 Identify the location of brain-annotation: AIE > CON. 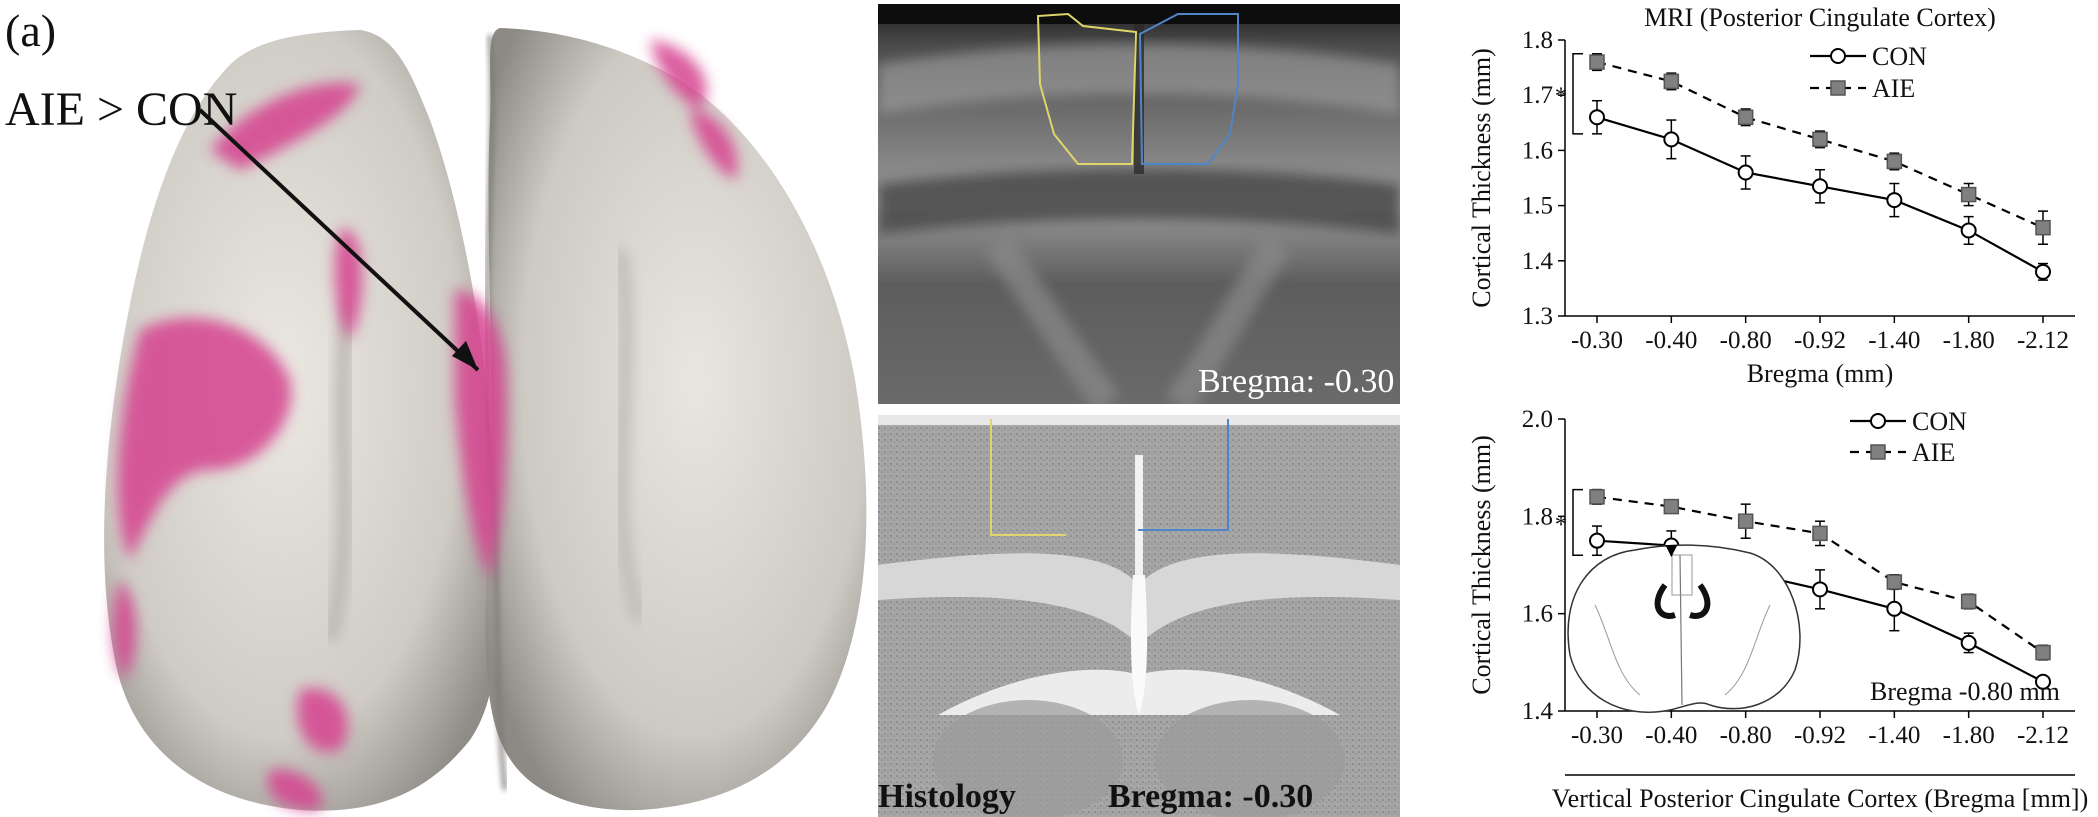
(121, 109).